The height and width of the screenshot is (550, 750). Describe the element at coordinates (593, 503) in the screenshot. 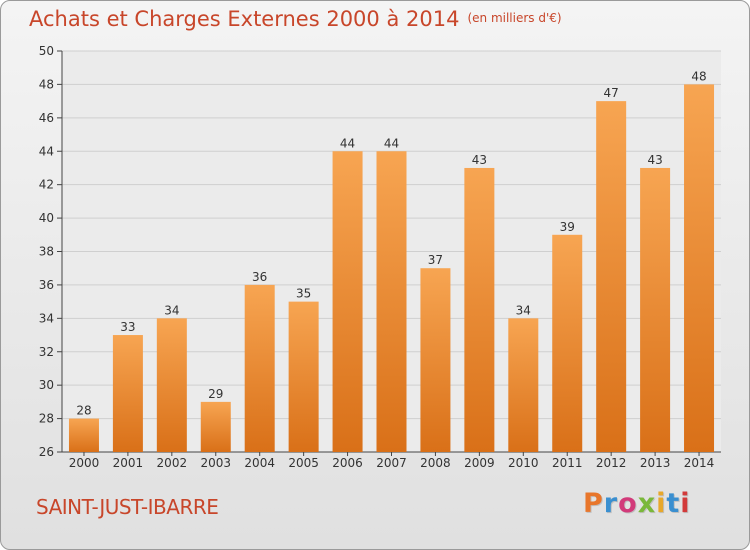

I see `brand-letter: P` at that location.